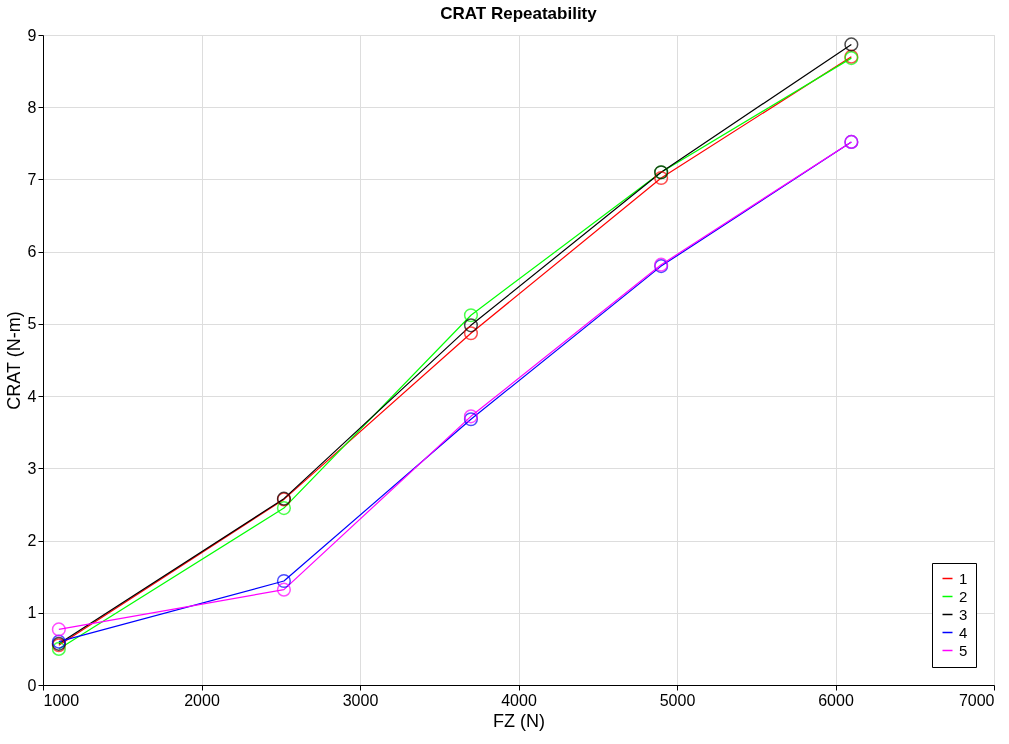 Image resolution: width=1009 pixels, height=744 pixels. I want to click on y-tick-label: 1, so click(32, 613).